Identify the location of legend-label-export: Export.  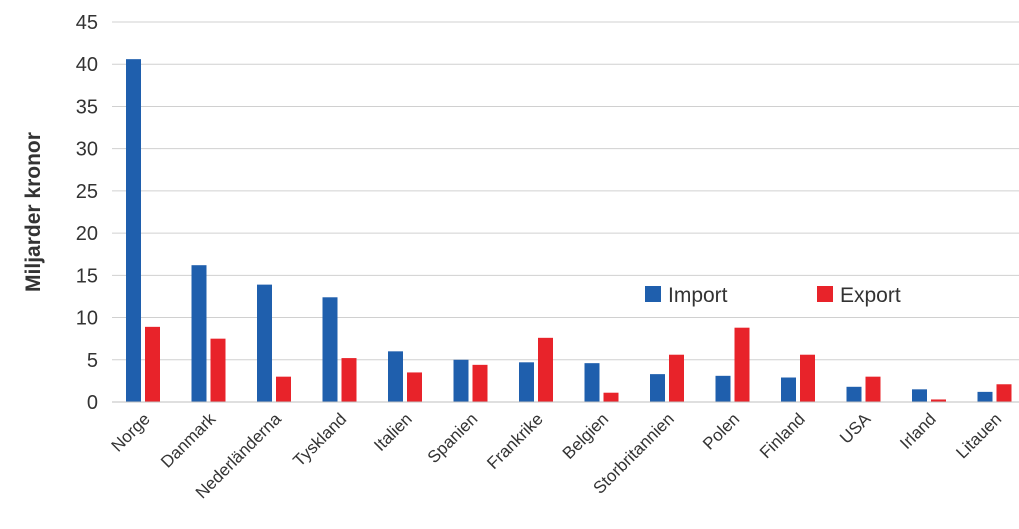
(870, 295).